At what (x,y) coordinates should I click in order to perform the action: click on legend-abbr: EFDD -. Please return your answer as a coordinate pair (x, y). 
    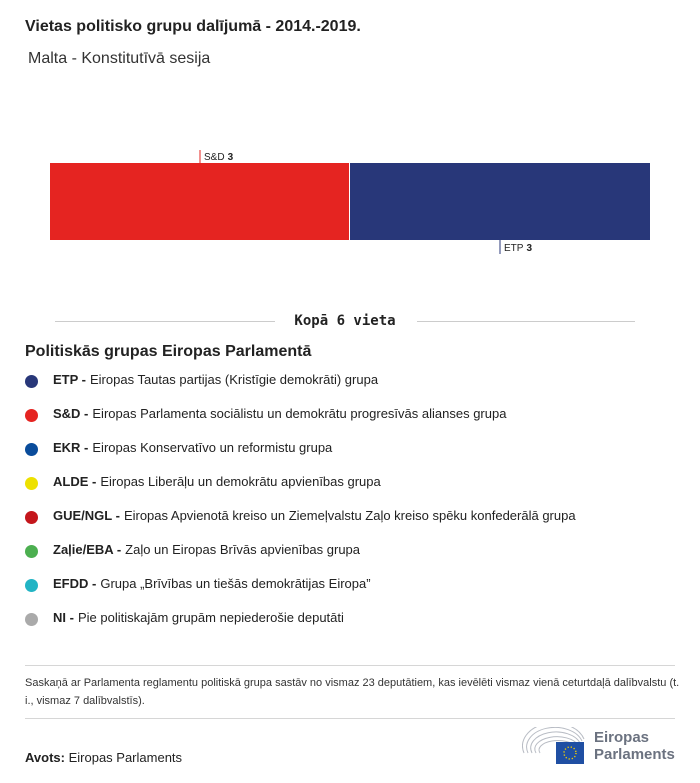
    Looking at the image, I should click on (75, 583).